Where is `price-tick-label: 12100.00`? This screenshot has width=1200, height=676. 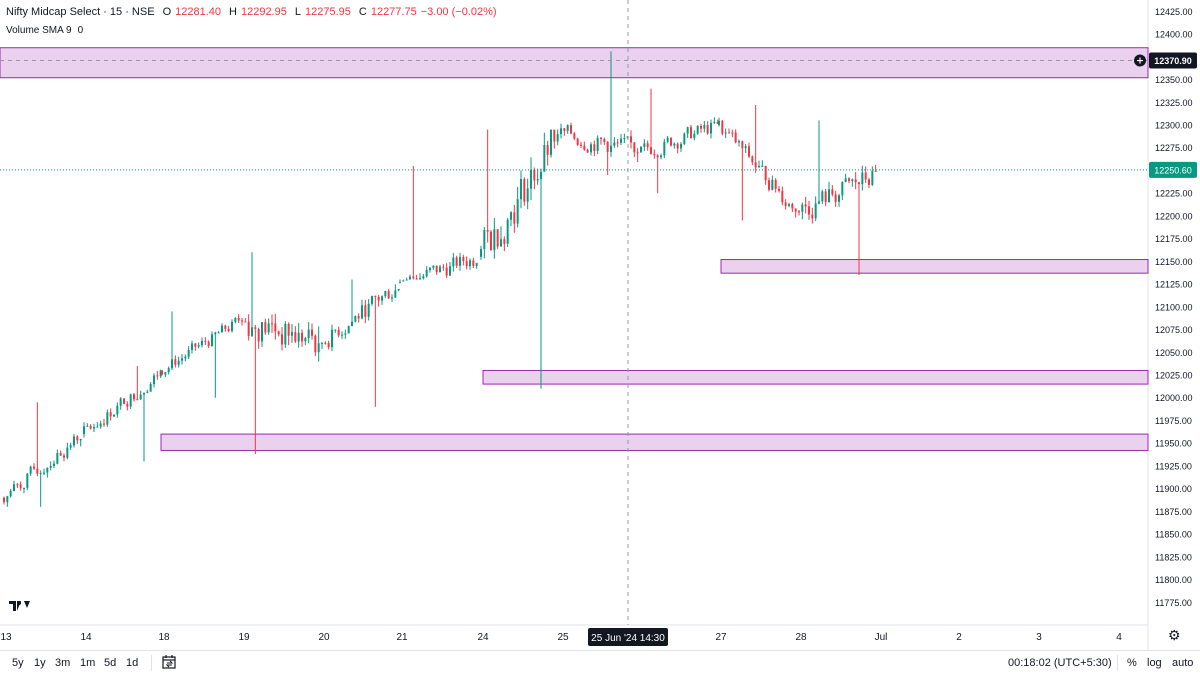 price-tick-label: 12100.00 is located at coordinates (1174, 307).